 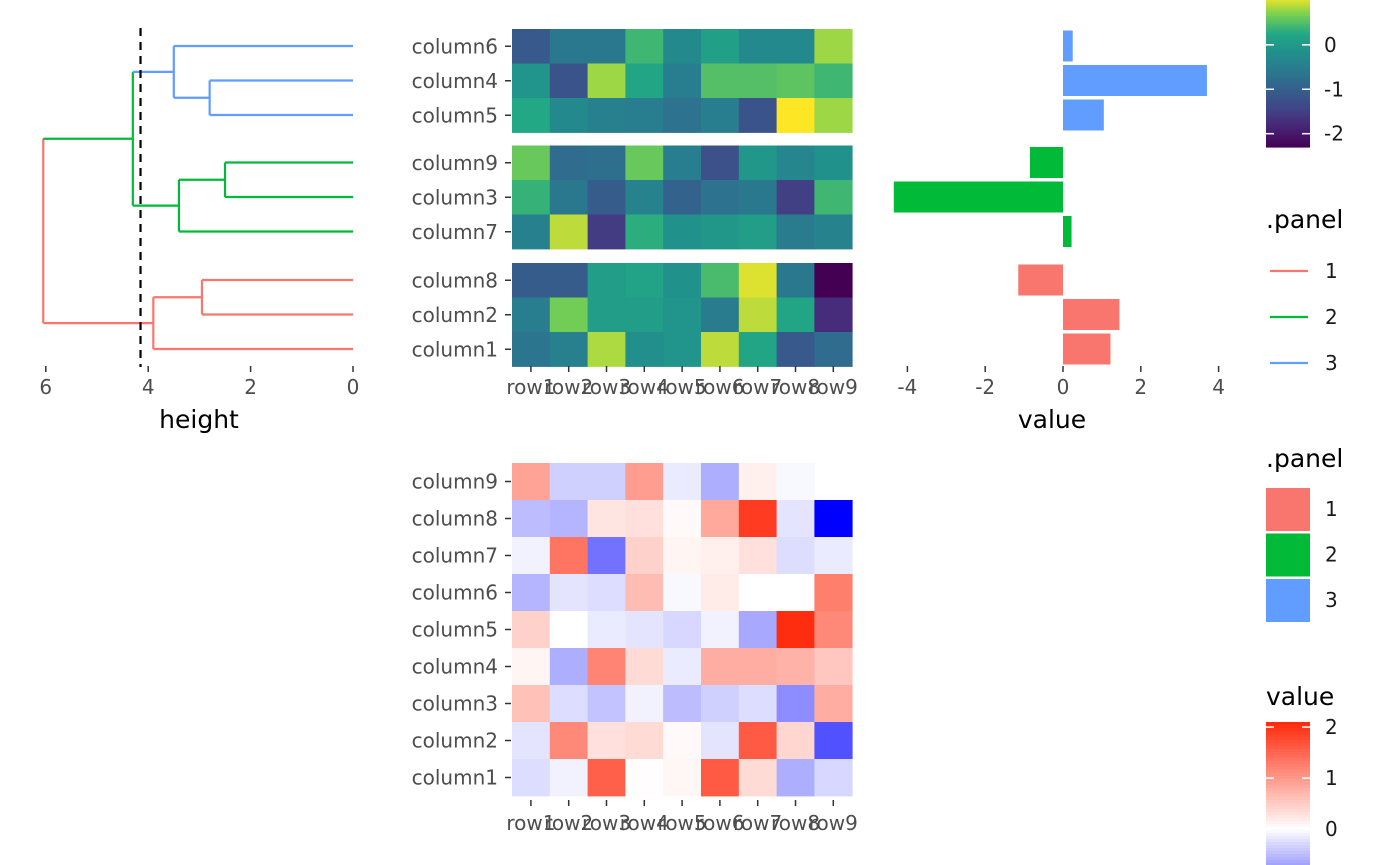 I want to click on value-heatmap-y-tick-label: column8, so click(x=455, y=519).